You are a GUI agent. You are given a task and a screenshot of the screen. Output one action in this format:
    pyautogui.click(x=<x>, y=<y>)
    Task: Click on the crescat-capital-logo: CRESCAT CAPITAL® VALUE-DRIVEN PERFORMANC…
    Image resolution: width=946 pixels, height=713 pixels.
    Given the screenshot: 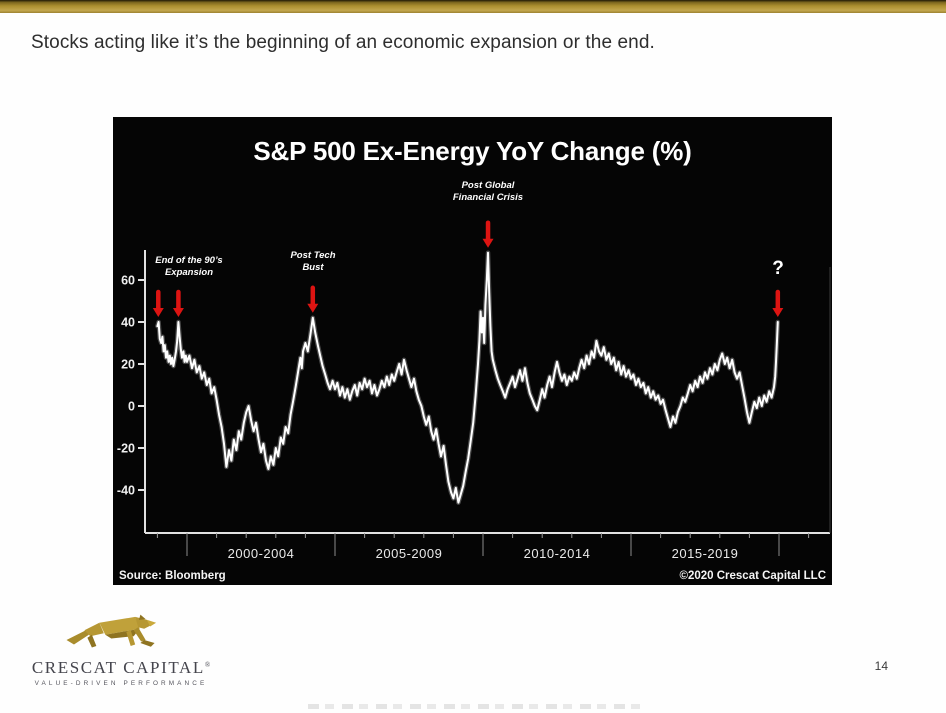 What is the action you would take?
    pyautogui.click(x=121, y=649)
    